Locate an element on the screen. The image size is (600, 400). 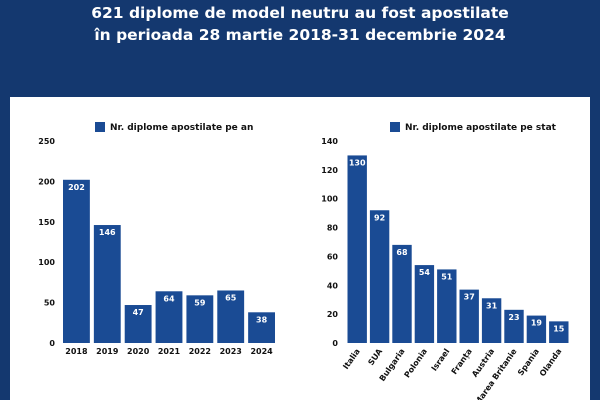
x-category-label: 2021 is located at coordinates (169, 351).